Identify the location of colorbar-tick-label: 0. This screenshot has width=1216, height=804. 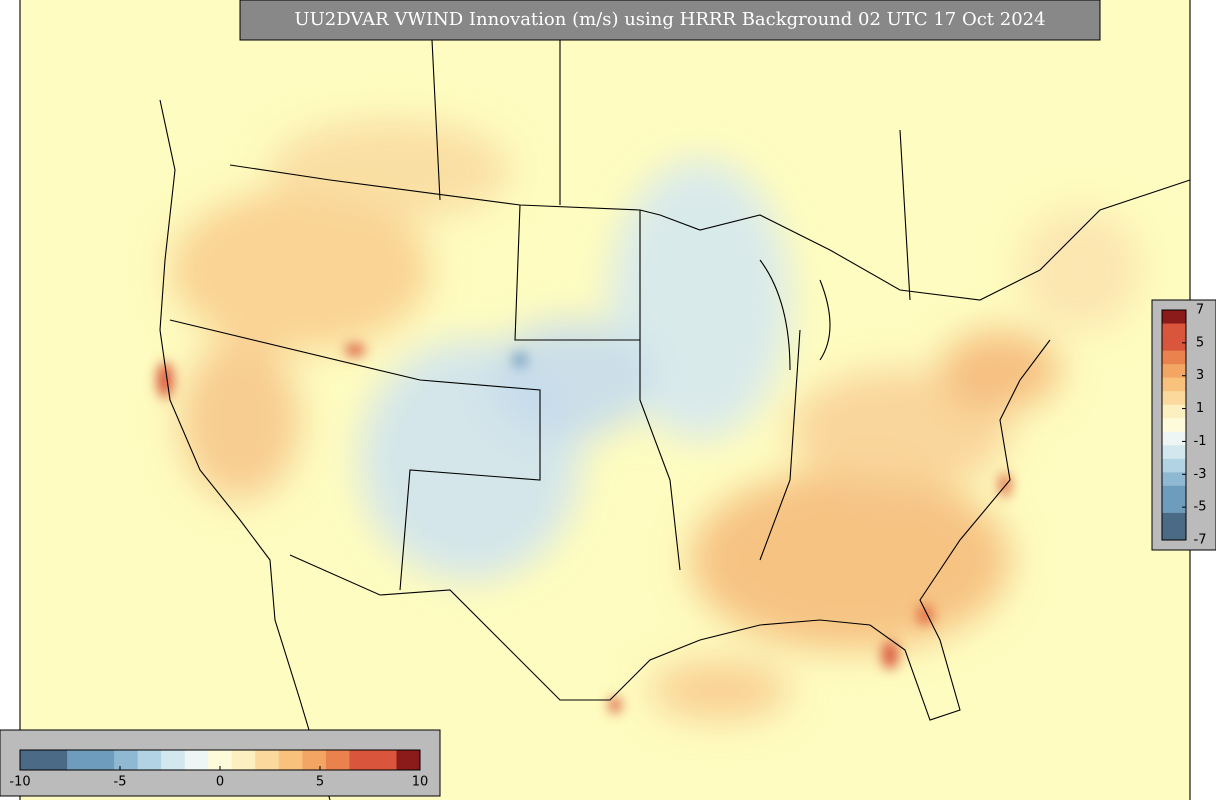
(220, 782).